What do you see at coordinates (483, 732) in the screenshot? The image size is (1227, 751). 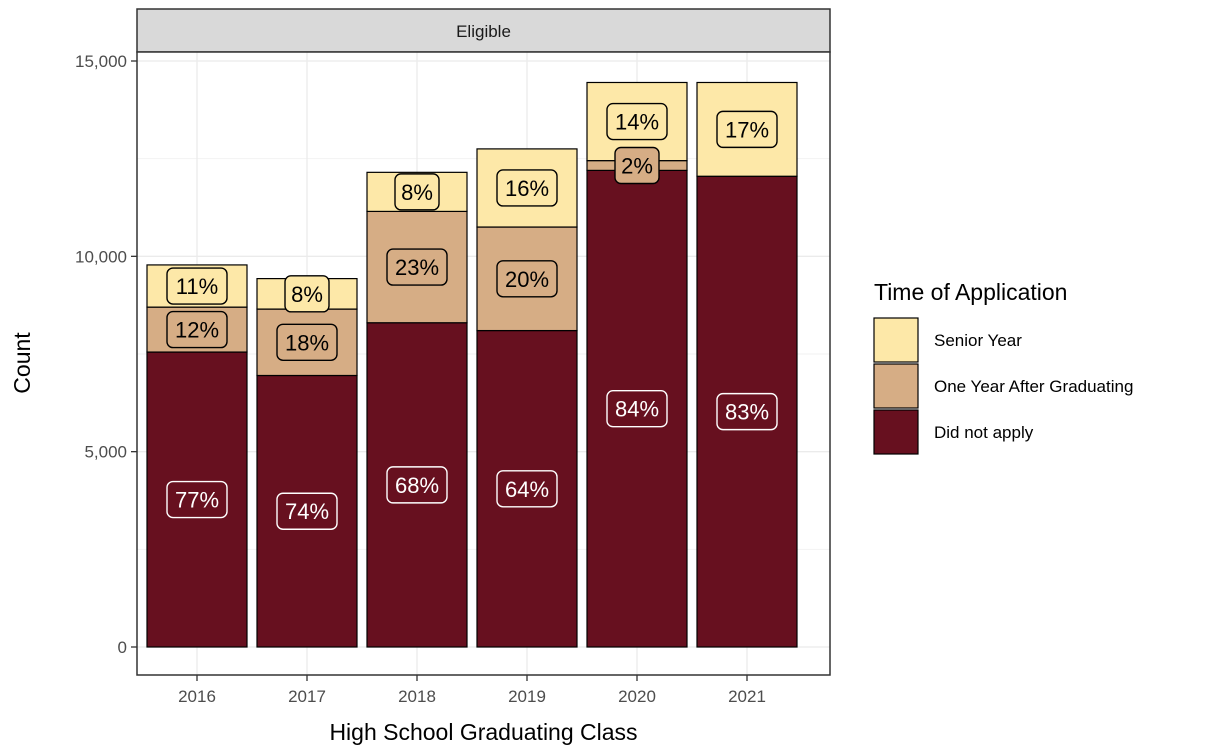 I see `x-axis-title: High School Graduating Class` at bounding box center [483, 732].